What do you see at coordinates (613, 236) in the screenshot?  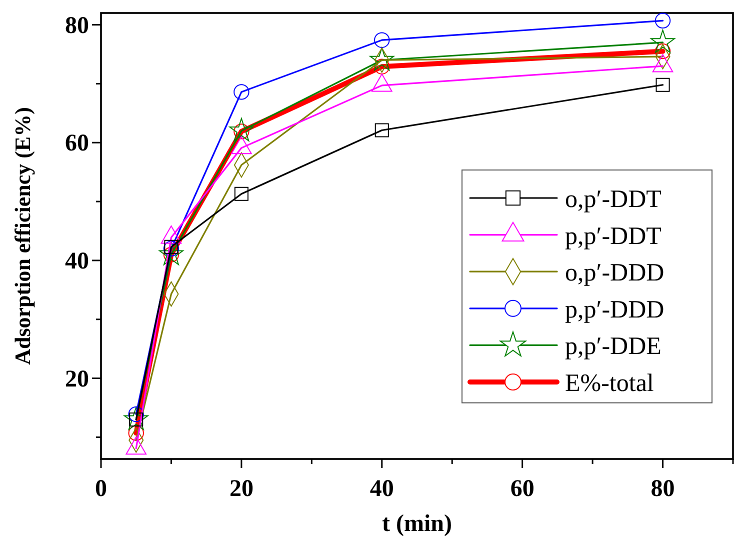 I see `legend-label: p,p′-DDT` at bounding box center [613, 236].